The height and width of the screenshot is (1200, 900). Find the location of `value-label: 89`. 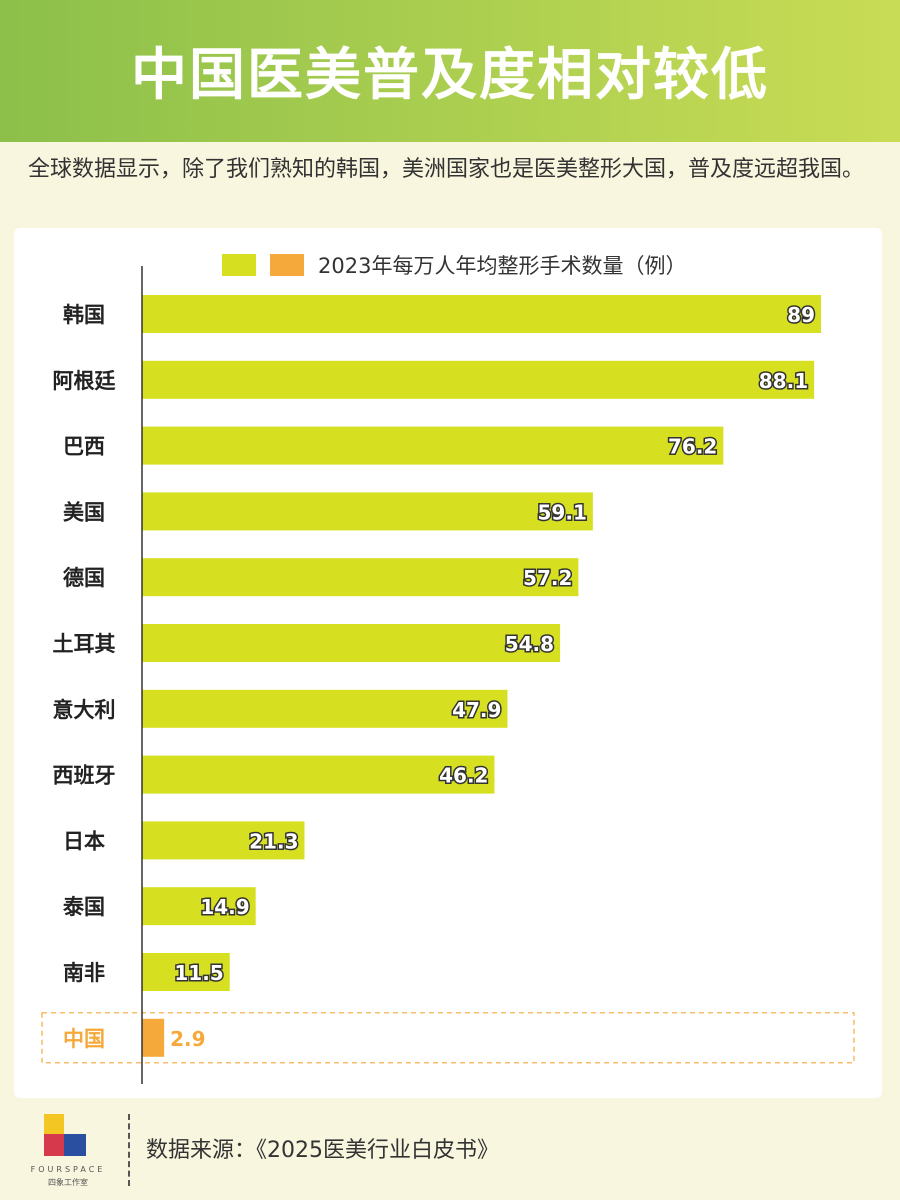

value-label: 89 is located at coordinates (801, 315).